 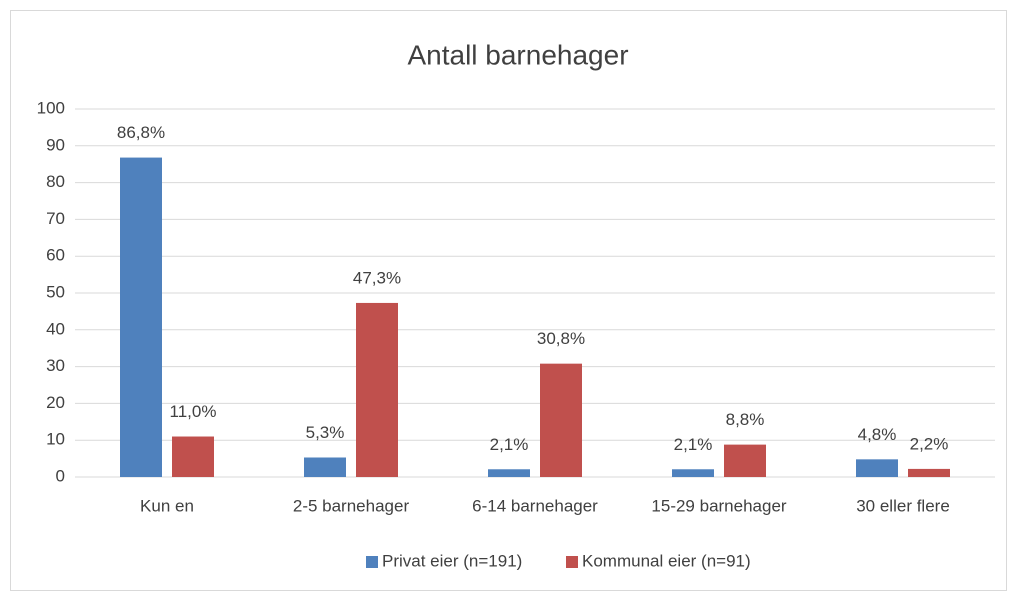 I want to click on x-tick-label: 15-29 barnehager, so click(x=719, y=505).